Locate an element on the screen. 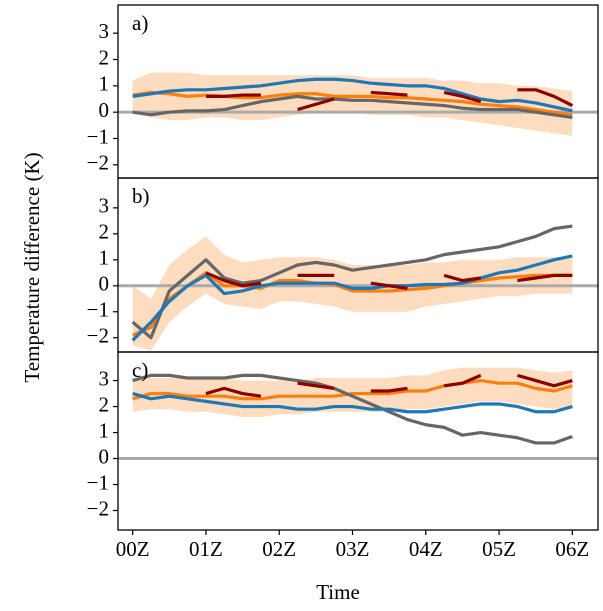  panel-label: c) is located at coordinates (140, 370).